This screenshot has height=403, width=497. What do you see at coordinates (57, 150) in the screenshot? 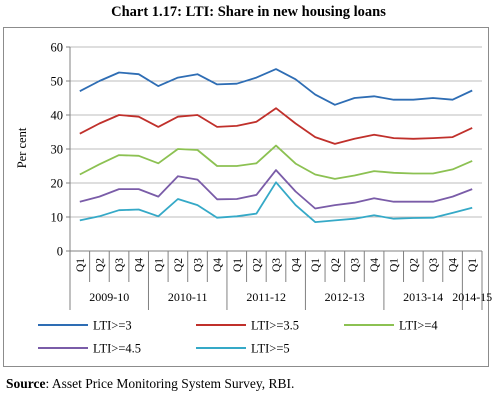
I see `y-tick-label: 30` at bounding box center [57, 150].